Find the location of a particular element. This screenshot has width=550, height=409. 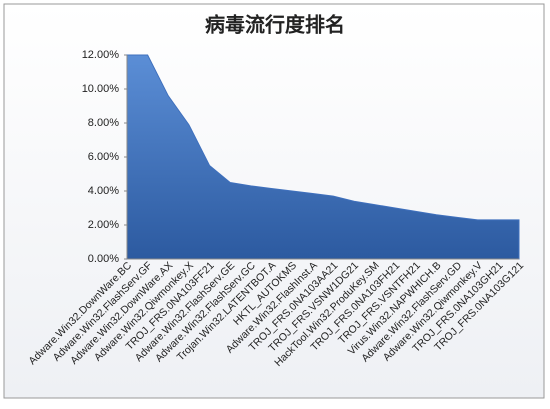

y-tick-label: 2.00% is located at coordinates (103, 225).